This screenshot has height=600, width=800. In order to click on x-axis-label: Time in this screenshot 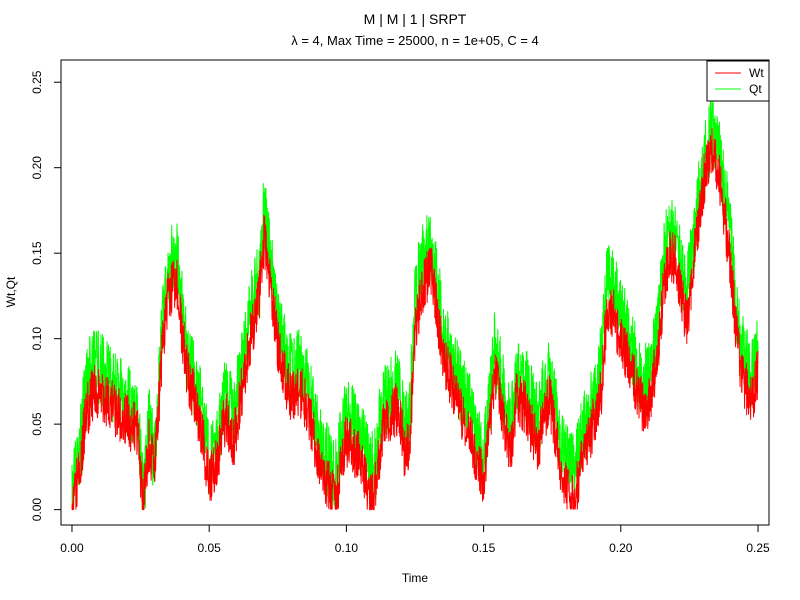, I will do `click(415, 578)`.